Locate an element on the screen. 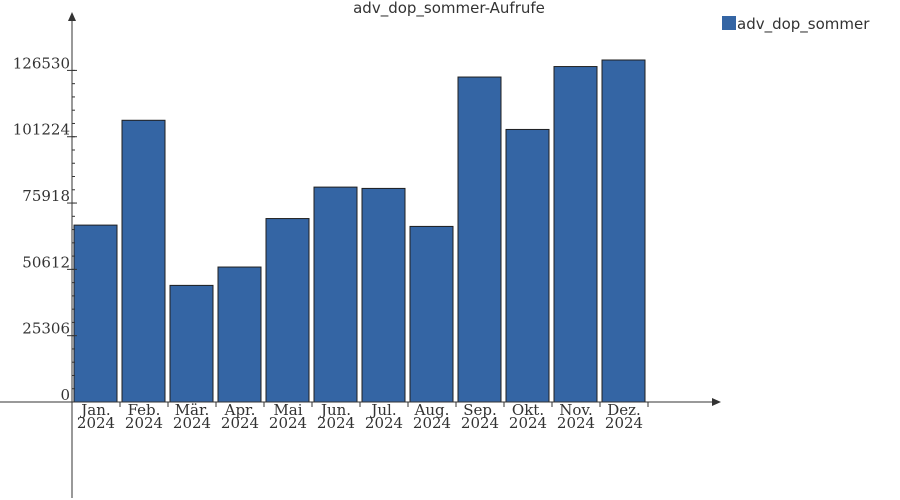  x-tick-month-8: Sep. is located at coordinates (480, 410).